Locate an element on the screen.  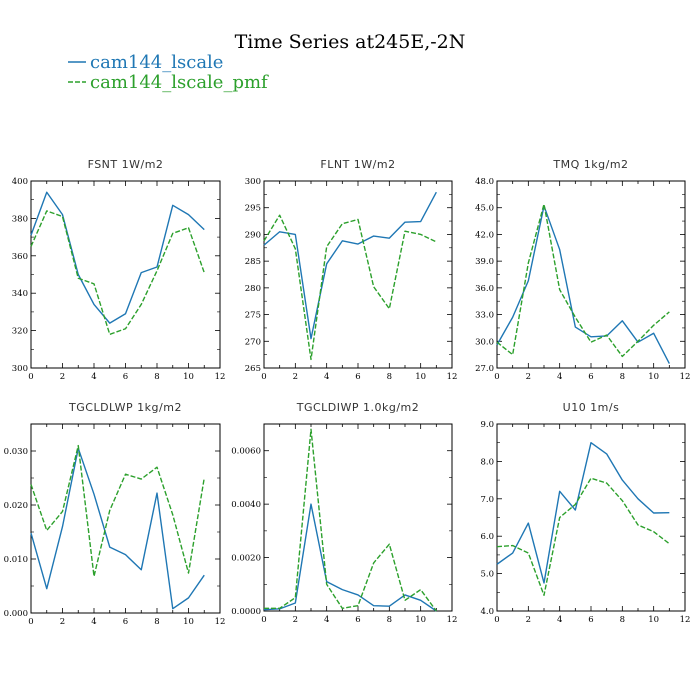
y-tick-label: 45.0 is located at coordinates (484, 209).